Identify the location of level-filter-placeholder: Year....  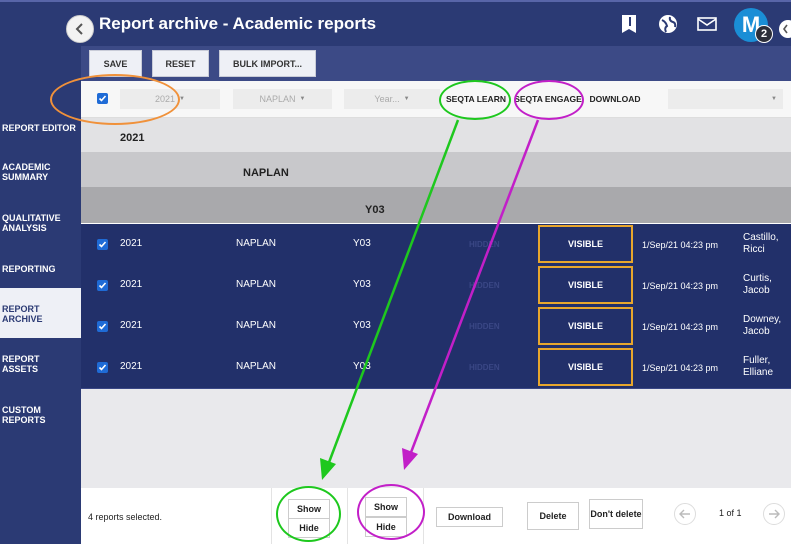
(387, 99).